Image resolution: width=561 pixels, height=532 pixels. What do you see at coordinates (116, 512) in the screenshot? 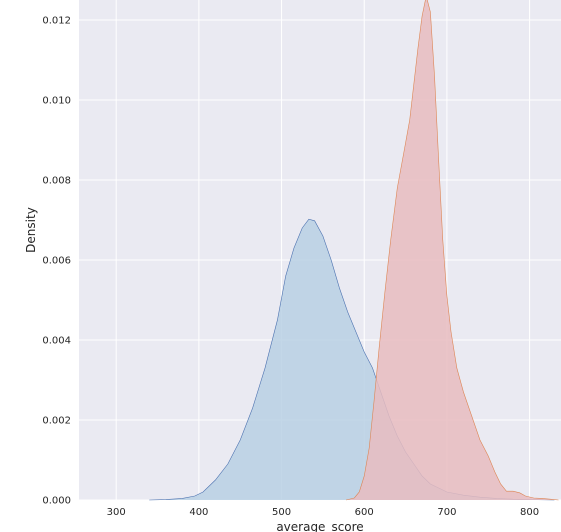
I see `x-tick-label: 300` at bounding box center [116, 512].